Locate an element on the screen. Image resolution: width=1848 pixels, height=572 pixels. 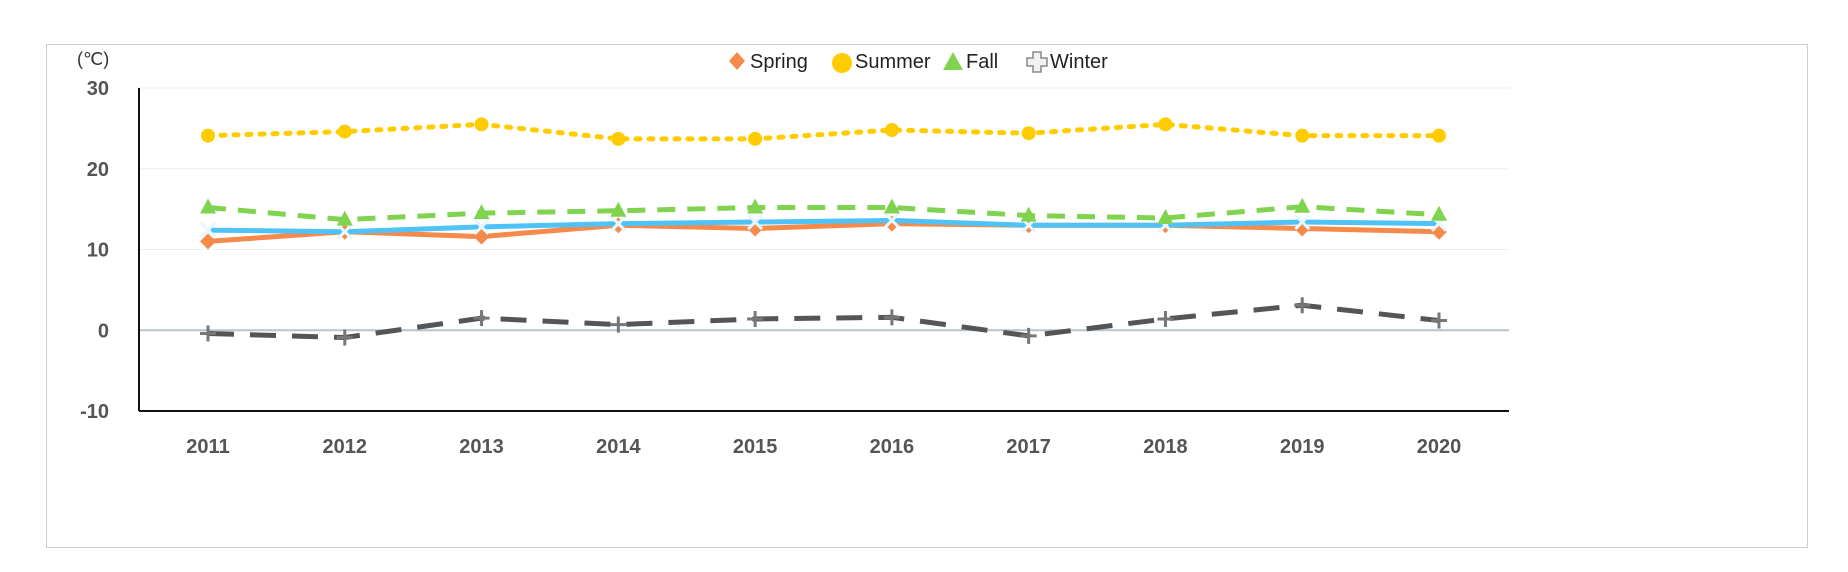
x-tick-label: 2014 is located at coordinates (618, 447).